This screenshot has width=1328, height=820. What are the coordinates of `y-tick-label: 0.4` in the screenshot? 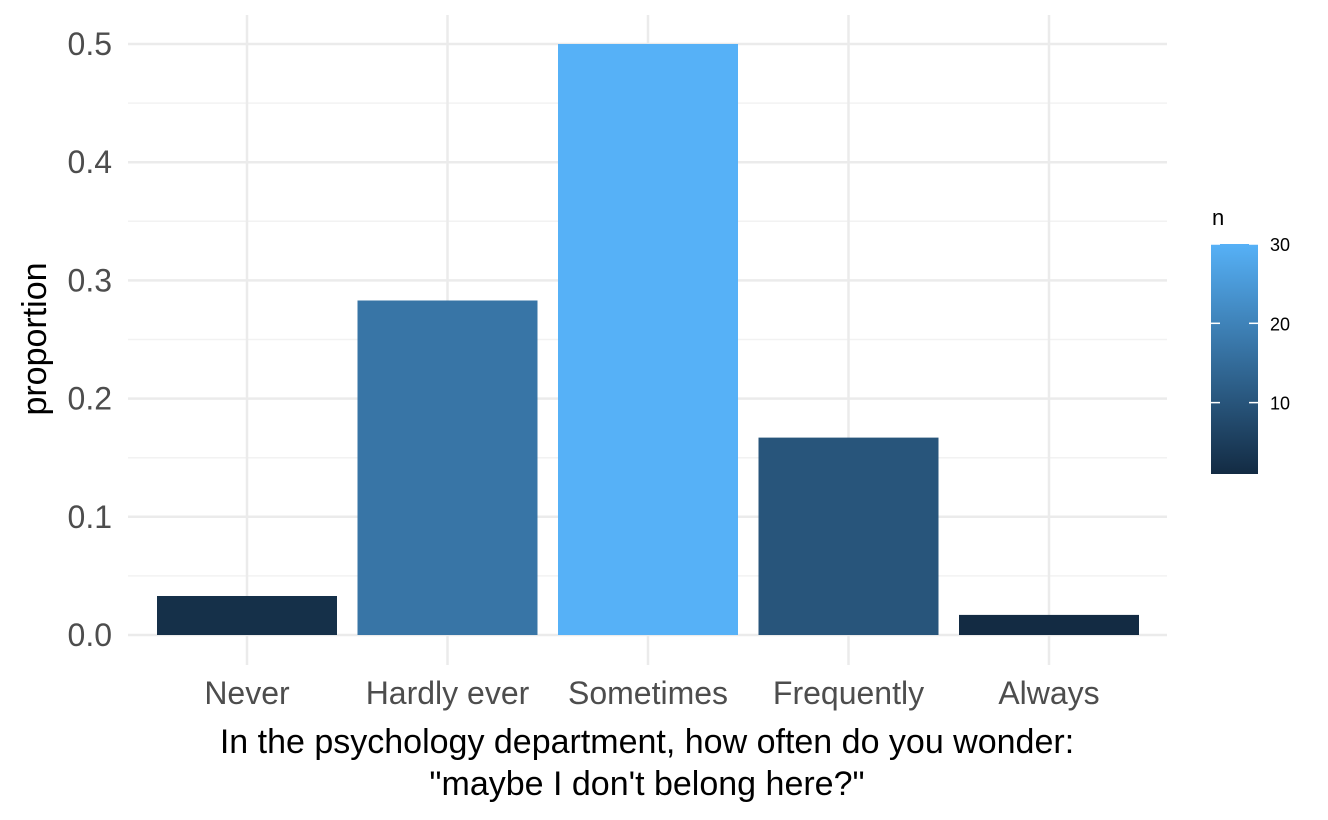 It's located at (90, 162).